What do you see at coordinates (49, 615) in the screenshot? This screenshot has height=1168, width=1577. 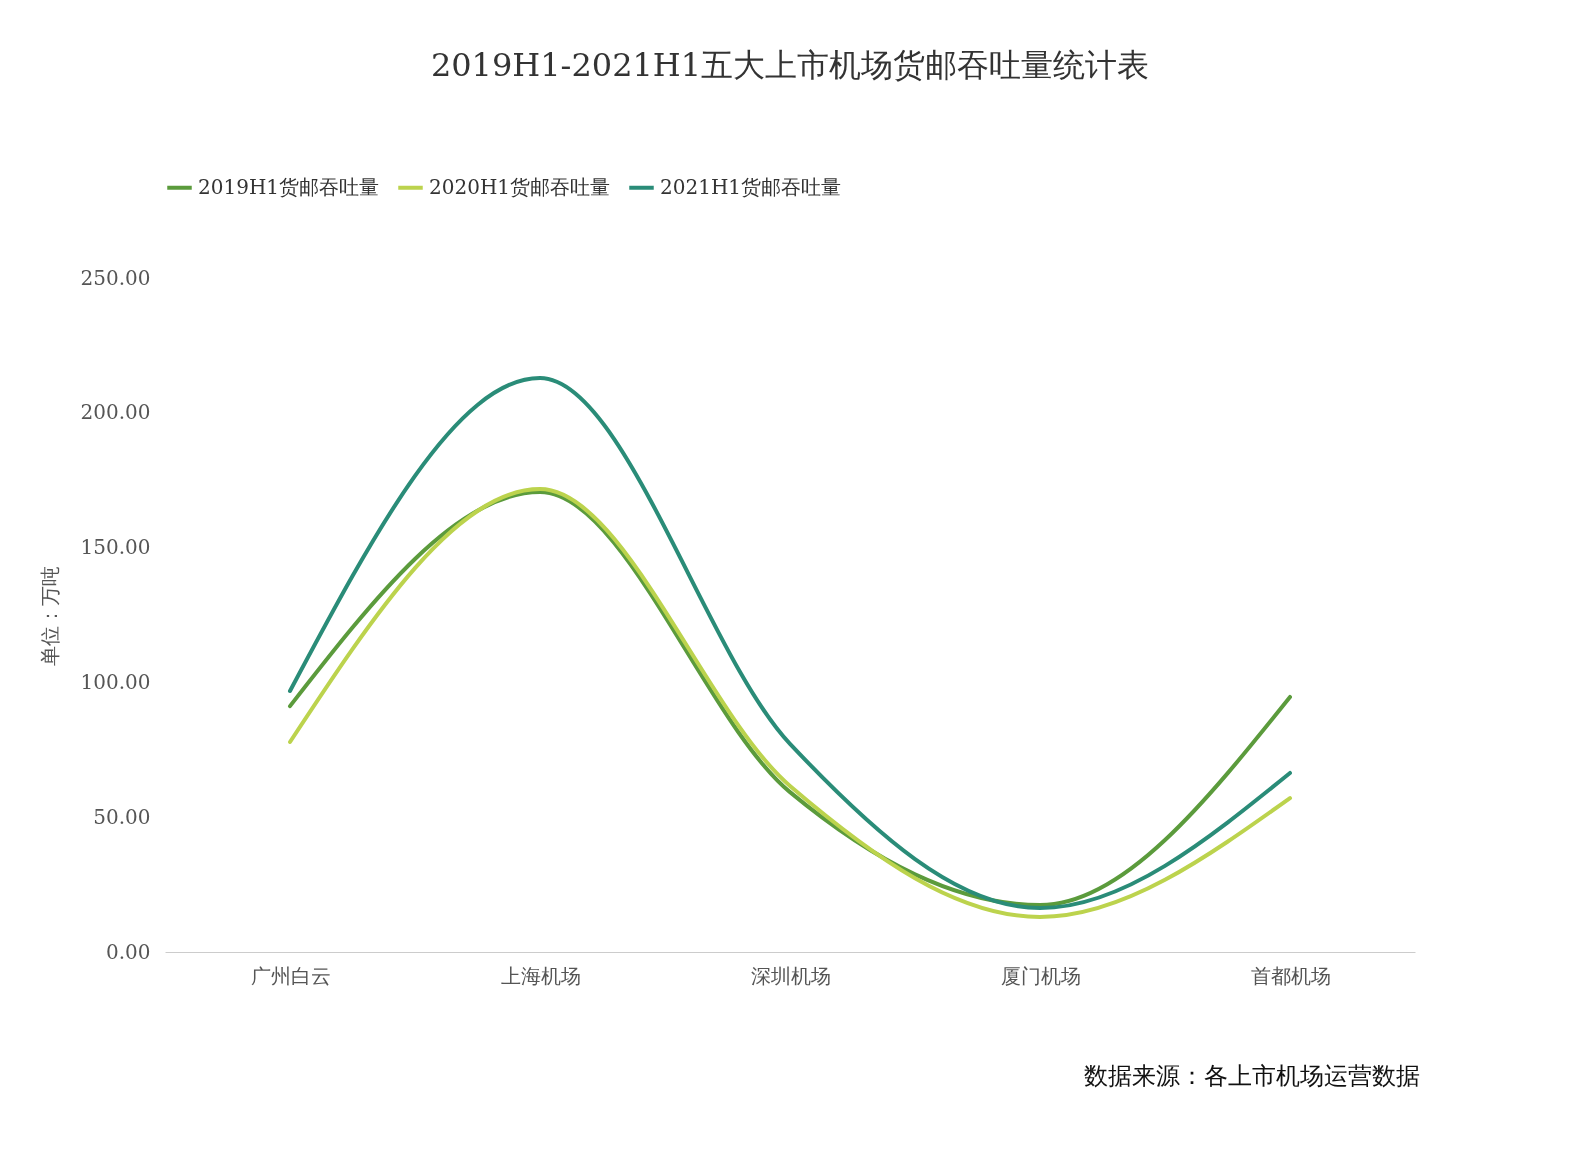 I see `y-axis-title: 单位：万吨` at bounding box center [49, 615].